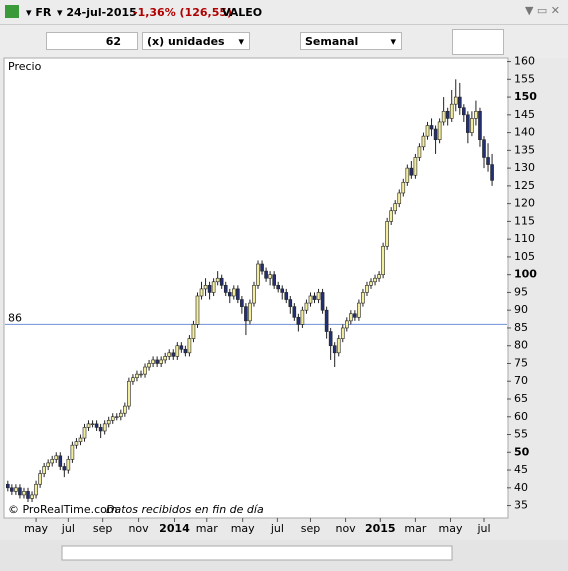  Describe the element at coordinates (351, 41) in the screenshot. I see `period-select: Semanal ▾` at that location.